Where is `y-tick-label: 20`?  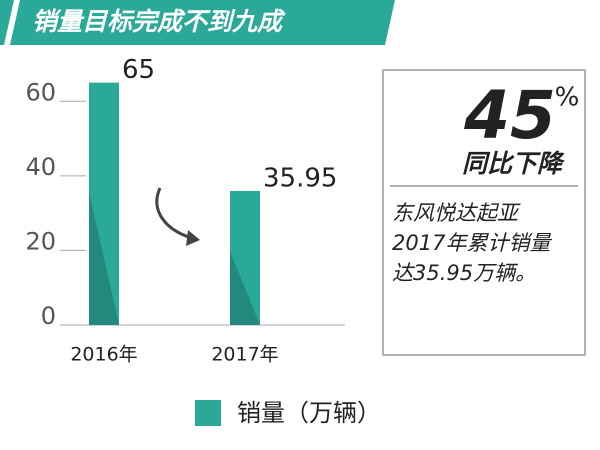
y-tick-label: 20 is located at coordinates (40, 241).